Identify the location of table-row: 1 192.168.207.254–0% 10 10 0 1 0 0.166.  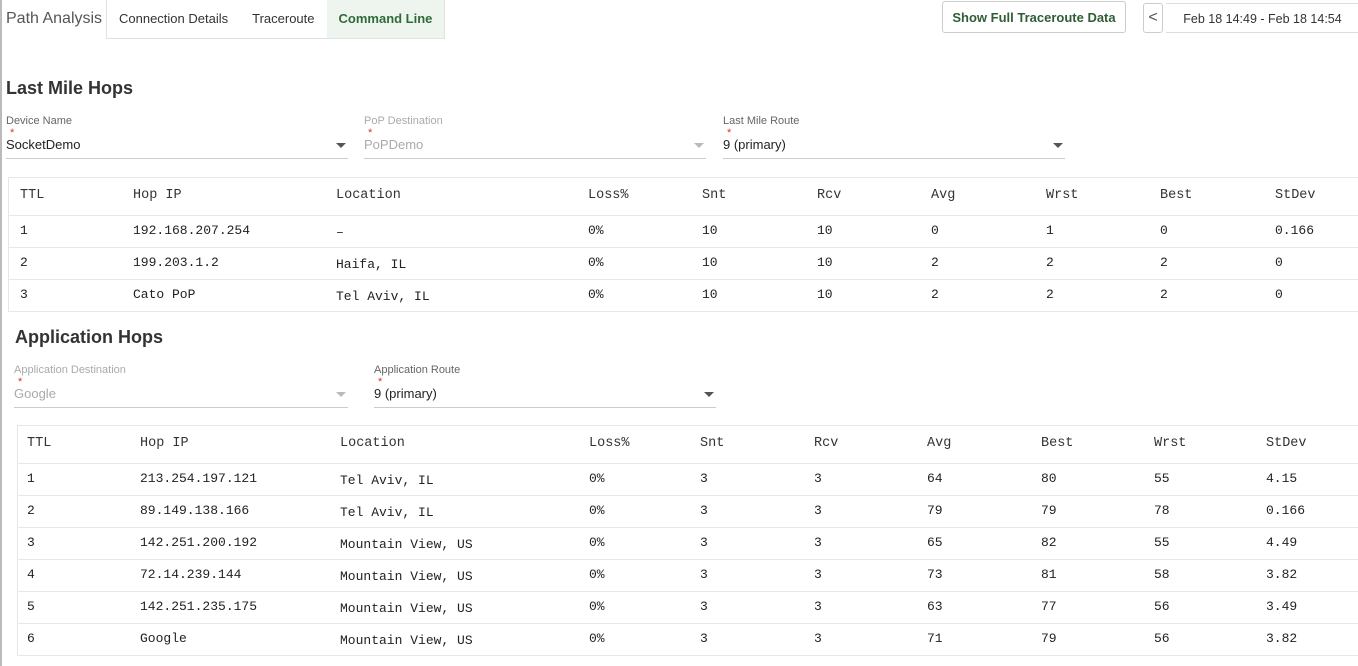
(683, 231).